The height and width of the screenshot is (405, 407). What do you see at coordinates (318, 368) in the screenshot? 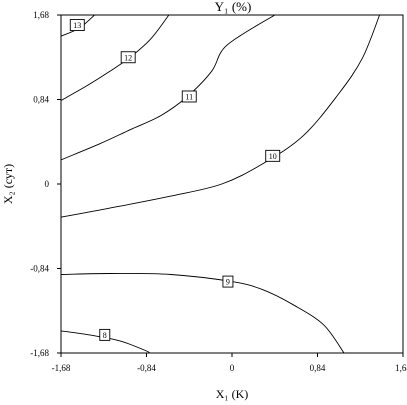
I see `x-tick-label: 0,84` at bounding box center [318, 368].